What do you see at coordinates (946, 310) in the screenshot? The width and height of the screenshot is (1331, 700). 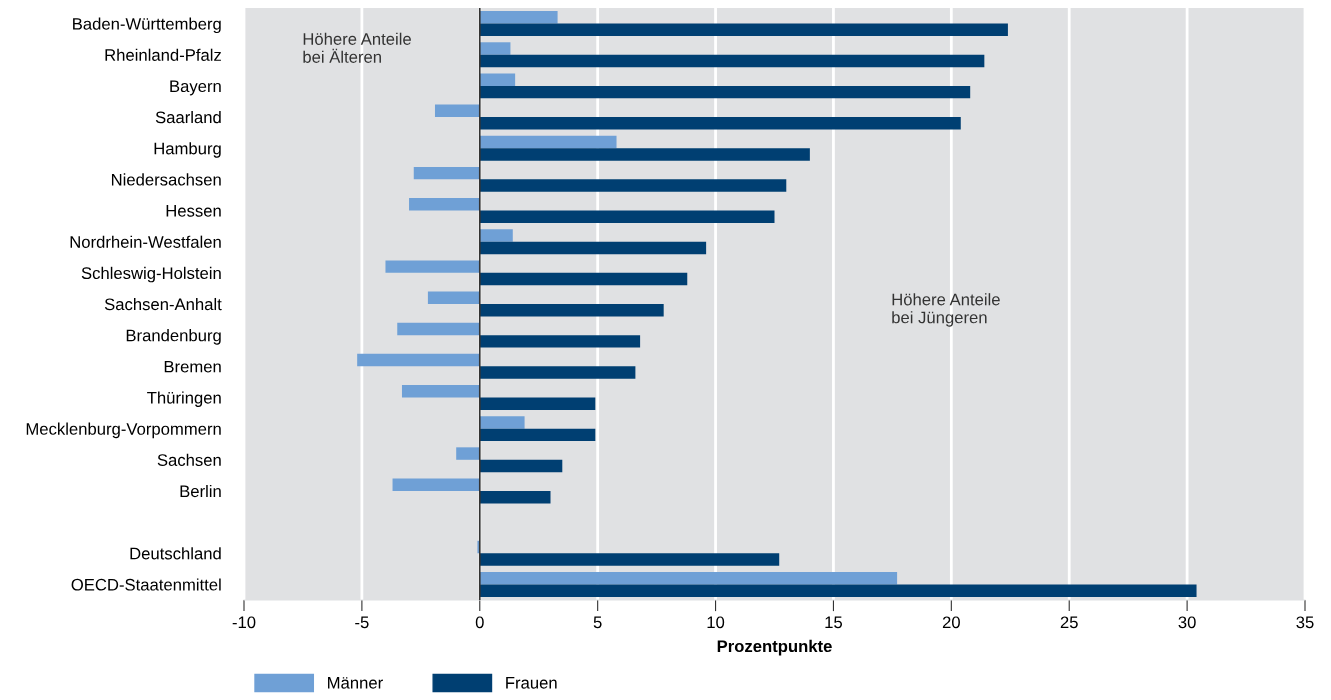 I see `annotation: Höhere Anteile bei Jüngeren` at bounding box center [946, 310].